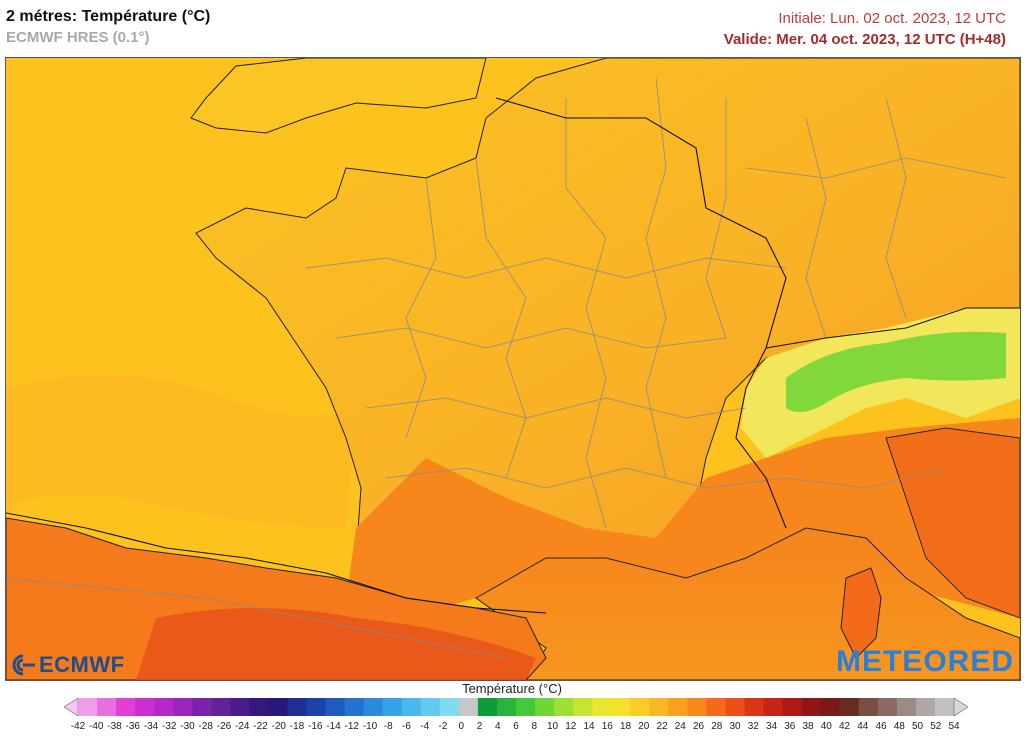 Image resolution: width=1024 pixels, height=736 pixels. What do you see at coordinates (771, 726) in the screenshot?
I see `colorbar-tick-label: 34` at bounding box center [771, 726].